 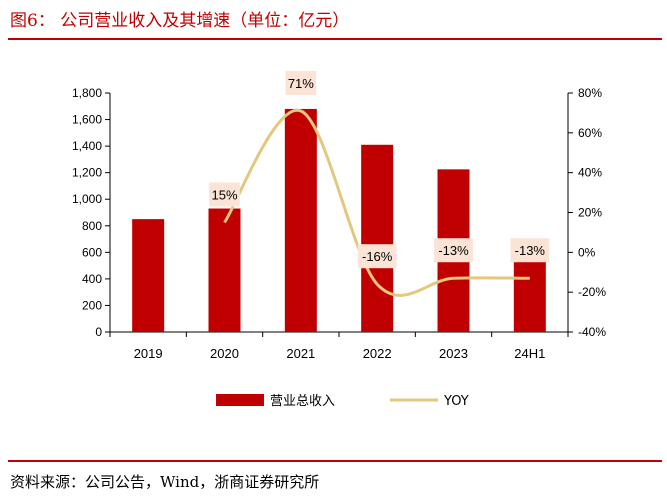 What do you see at coordinates (240, 400) in the screenshot?
I see `legend-bar-swatch` at bounding box center [240, 400].